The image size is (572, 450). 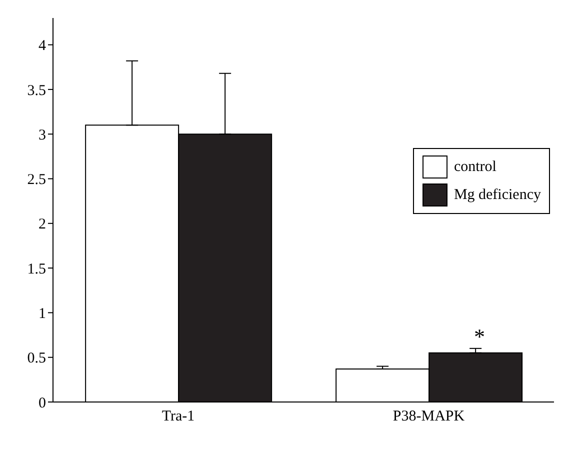 What do you see at coordinates (36, 180) in the screenshot?
I see `y-tick-label: 2.5` at bounding box center [36, 180].